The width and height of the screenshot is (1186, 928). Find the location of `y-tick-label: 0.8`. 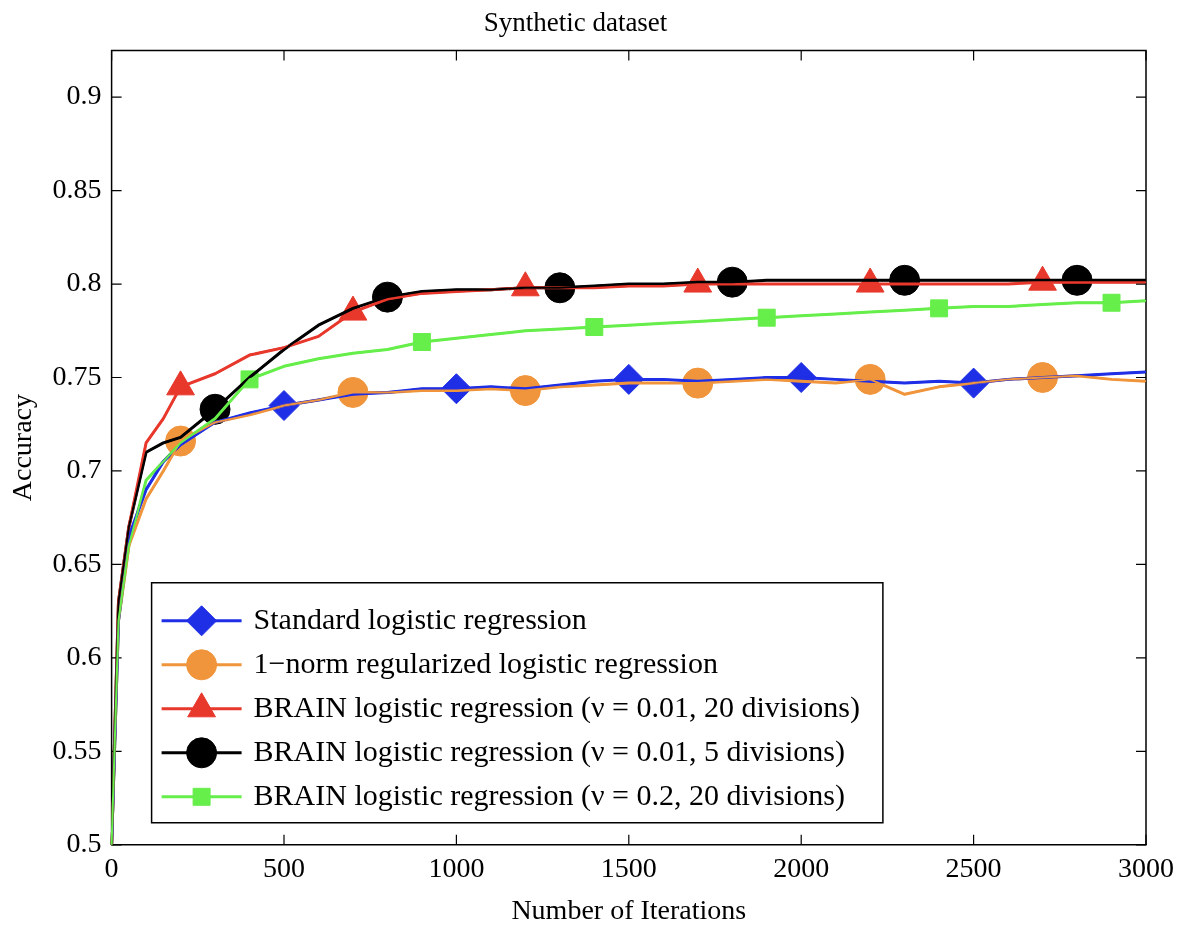

y-tick-label: 0.8 is located at coordinates (84, 282).